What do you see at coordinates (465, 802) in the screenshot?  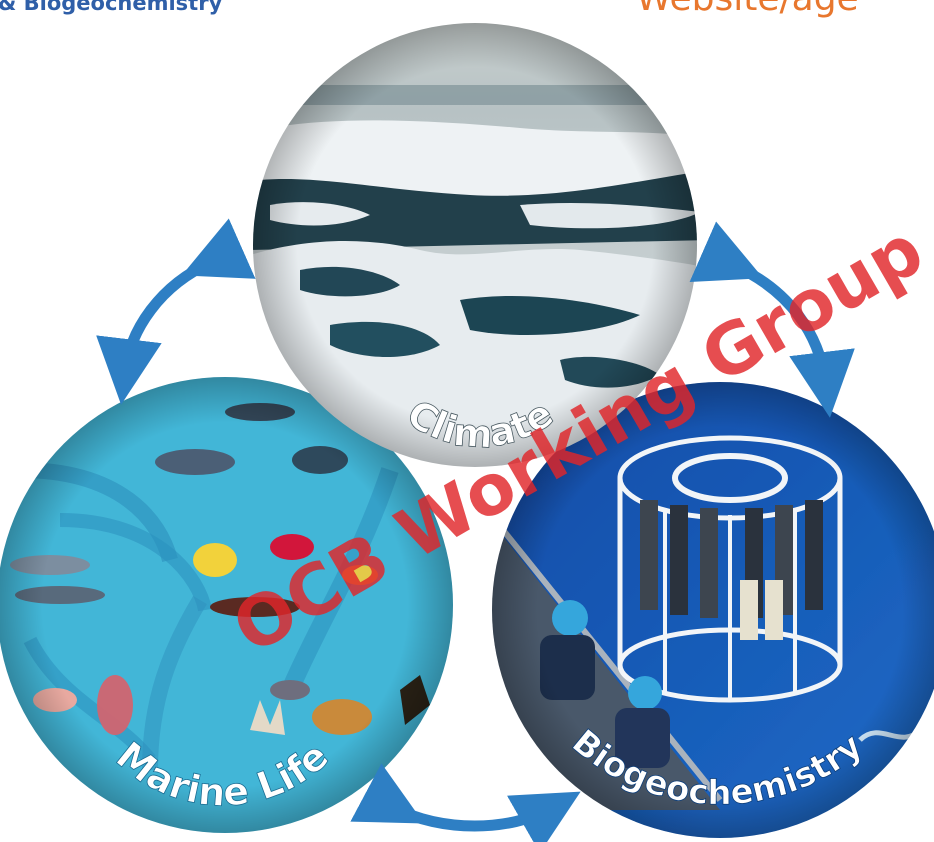 I see `arrow-marine-life-biogeochemistry` at bounding box center [465, 802].